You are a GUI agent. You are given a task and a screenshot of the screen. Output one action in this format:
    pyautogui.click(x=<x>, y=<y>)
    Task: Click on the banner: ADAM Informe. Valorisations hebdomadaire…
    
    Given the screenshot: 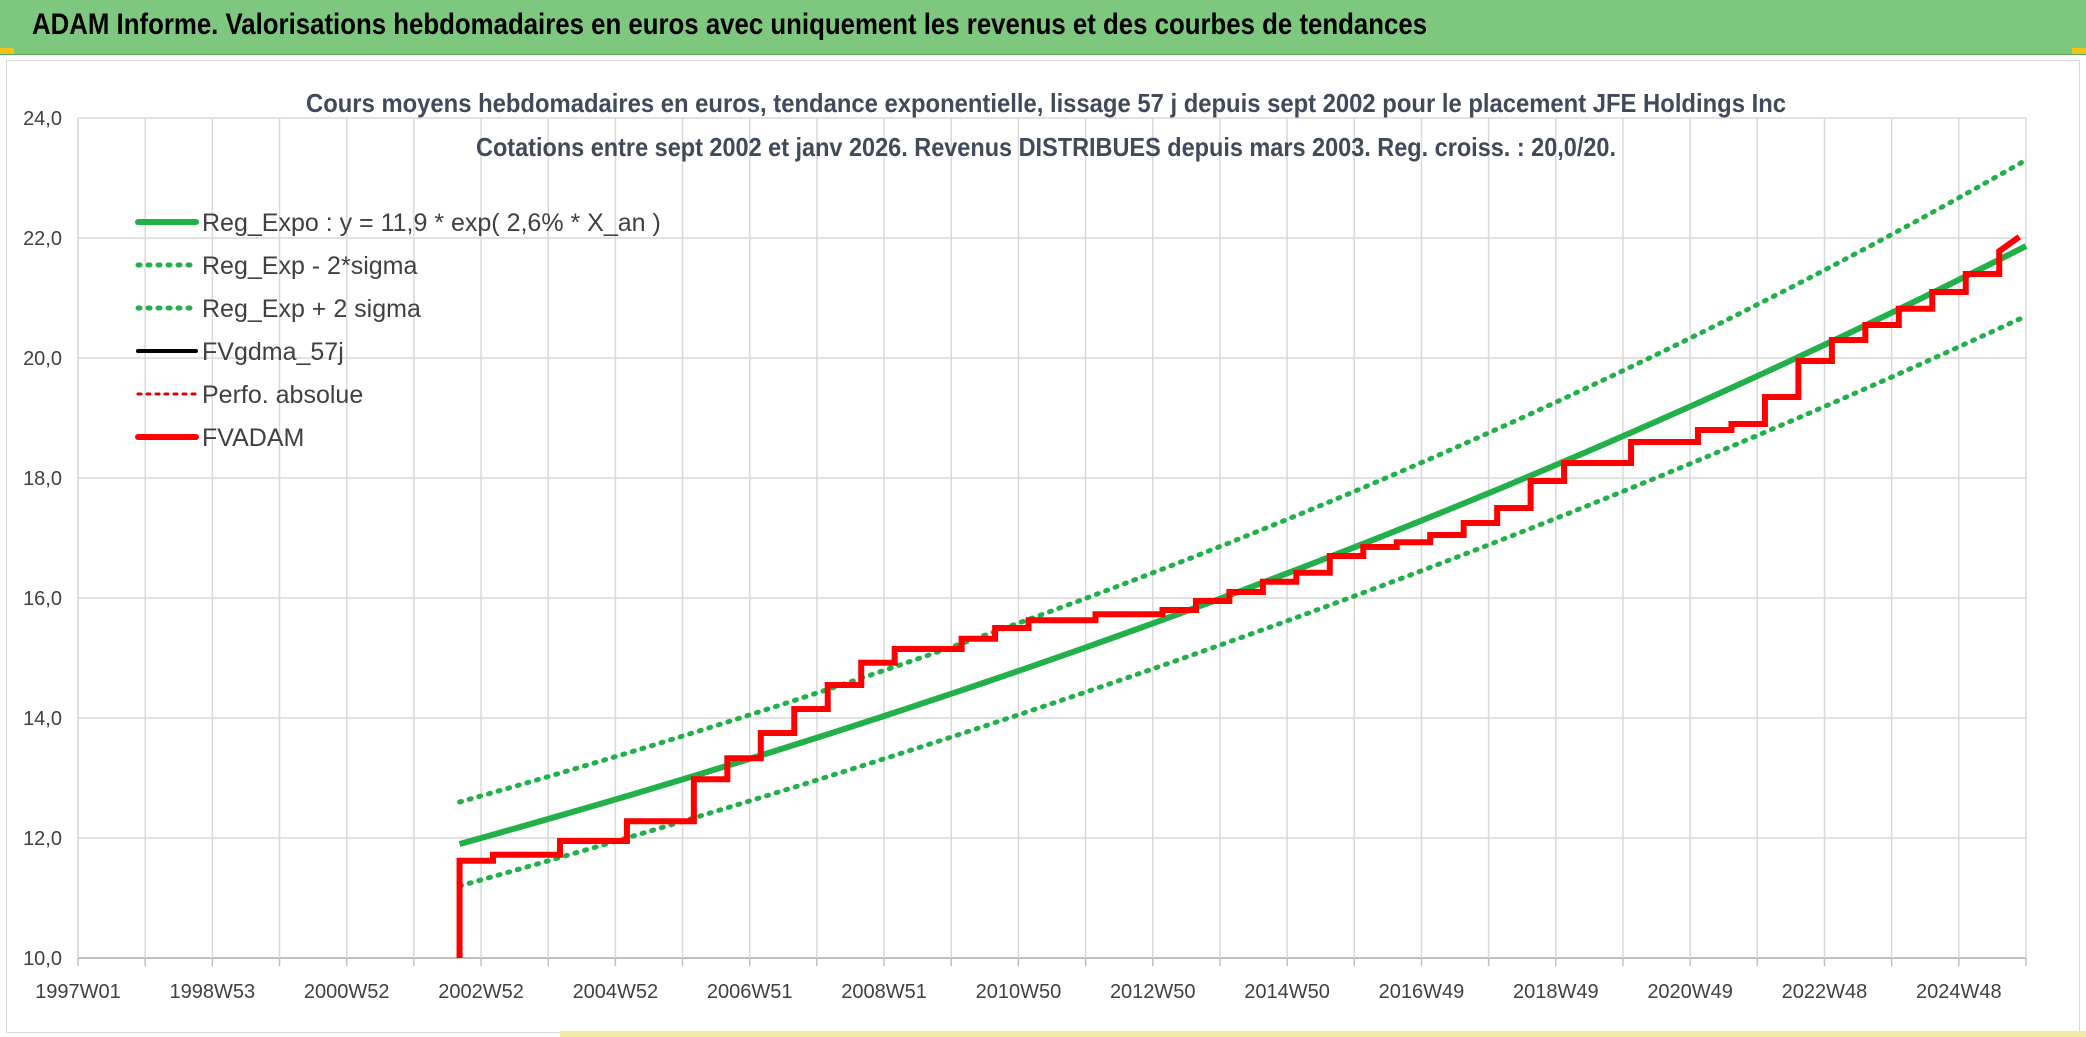 What is the action you would take?
    pyautogui.click(x=1043, y=27)
    